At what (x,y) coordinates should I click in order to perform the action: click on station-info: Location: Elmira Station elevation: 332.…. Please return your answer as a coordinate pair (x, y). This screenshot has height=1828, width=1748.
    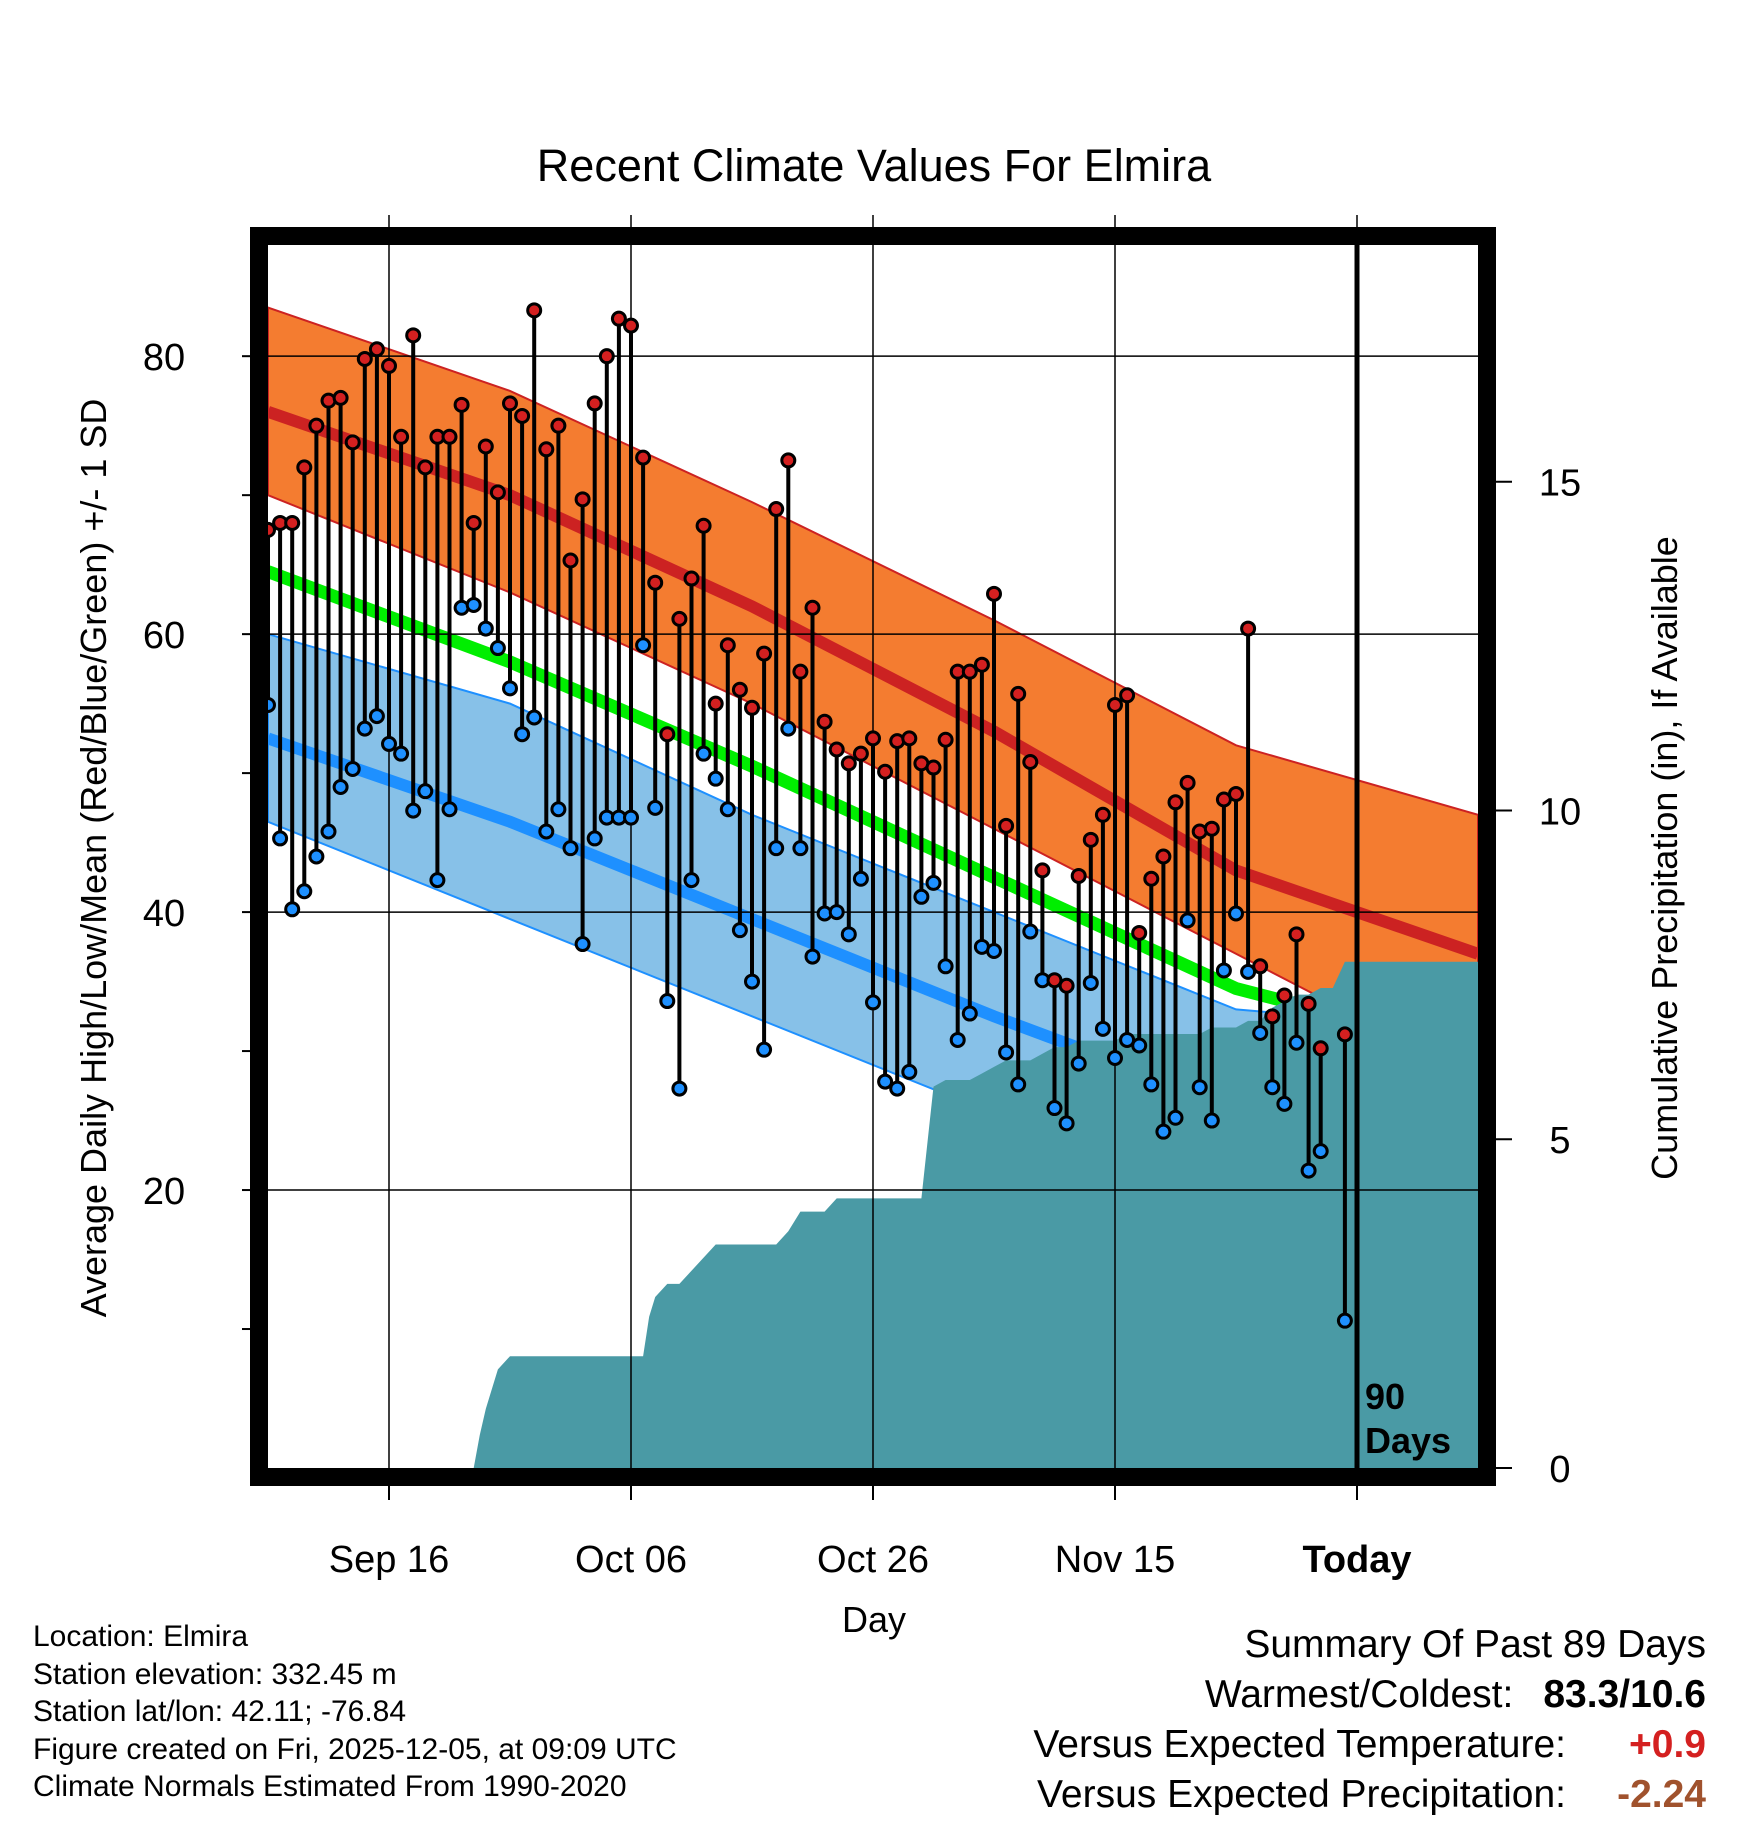
    Looking at the image, I should click on (355, 1712).